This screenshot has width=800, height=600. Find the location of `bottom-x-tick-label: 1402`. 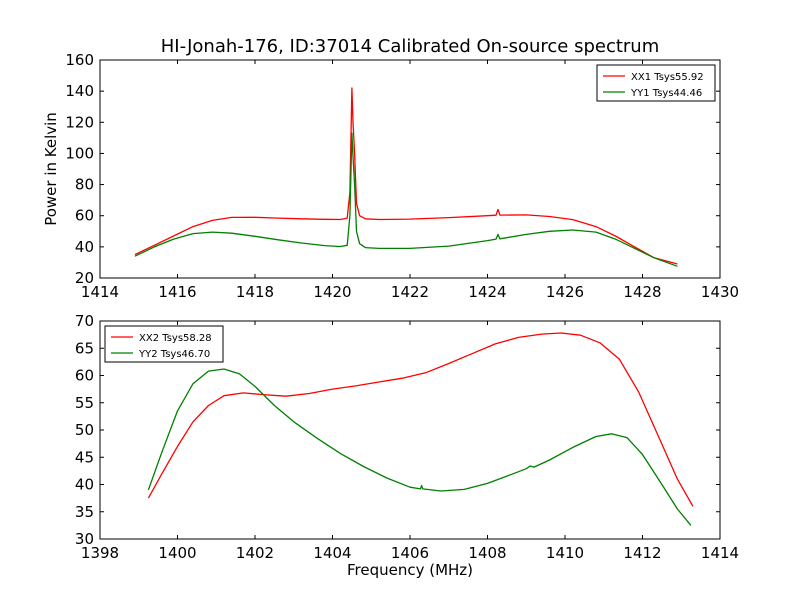

bottom-x-tick-label: 1402 is located at coordinates (255, 553).